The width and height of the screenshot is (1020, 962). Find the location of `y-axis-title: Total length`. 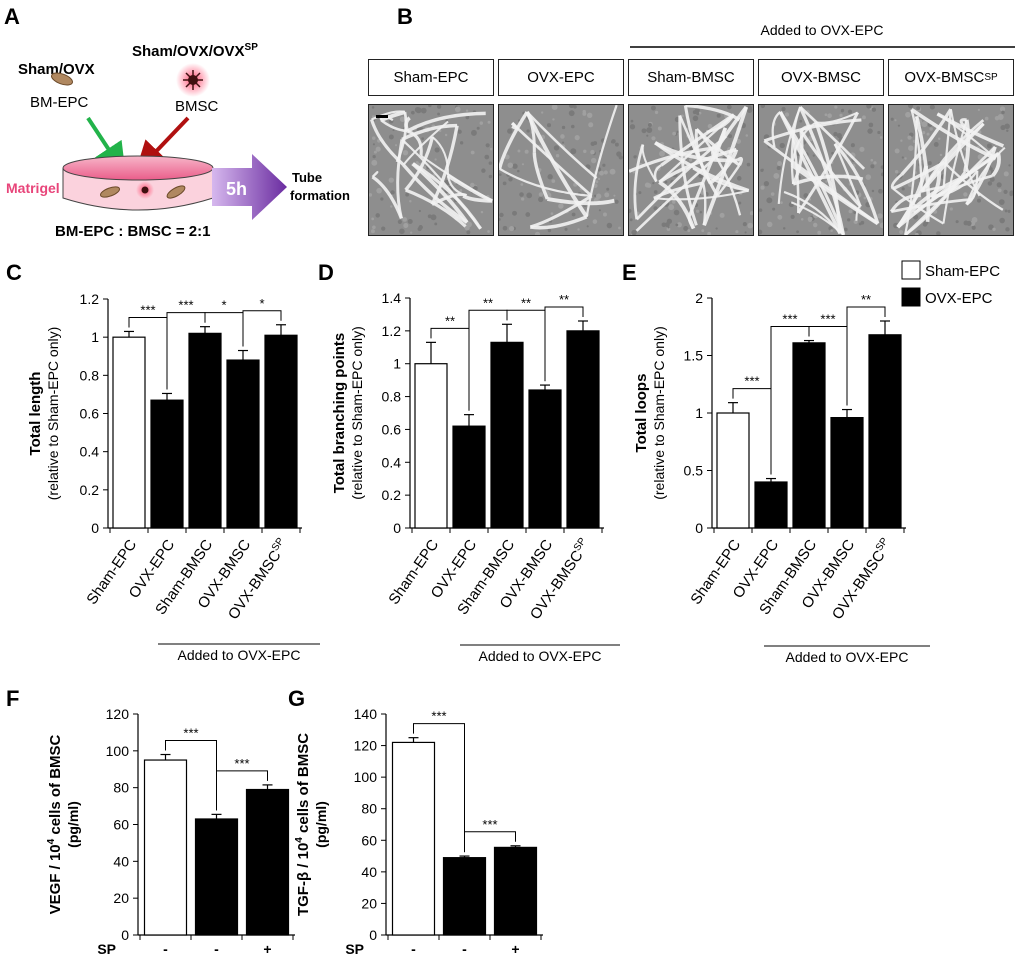

y-axis-title: Total length is located at coordinates (35, 414).